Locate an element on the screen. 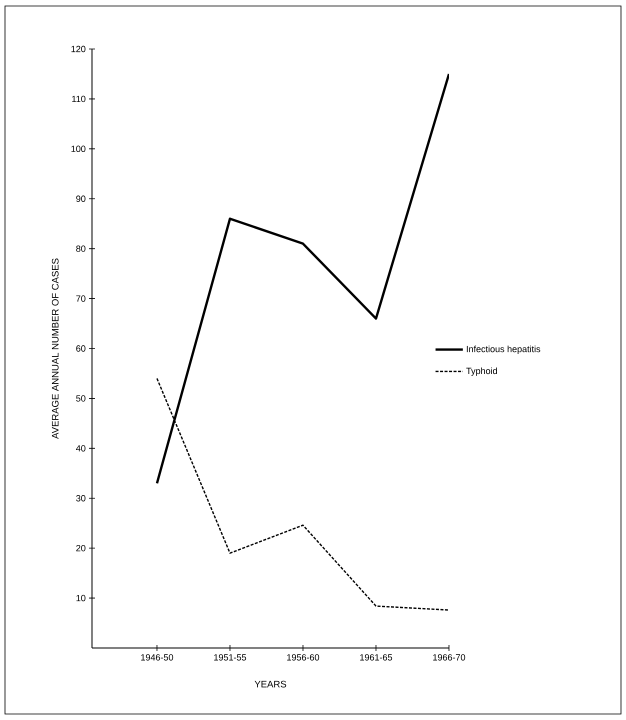 This screenshot has width=626, height=720. legend-label: Infectious hepatitis is located at coordinates (503, 350).